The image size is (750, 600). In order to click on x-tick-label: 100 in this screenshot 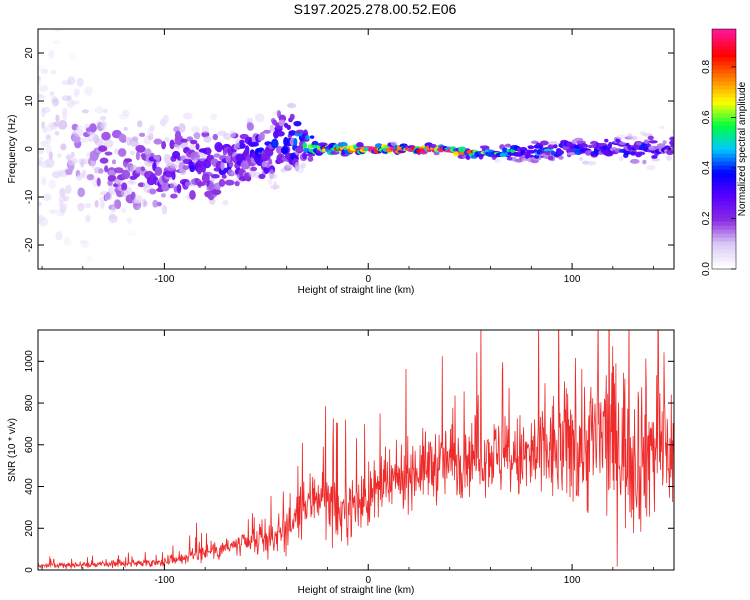, I will do `click(572, 279)`.